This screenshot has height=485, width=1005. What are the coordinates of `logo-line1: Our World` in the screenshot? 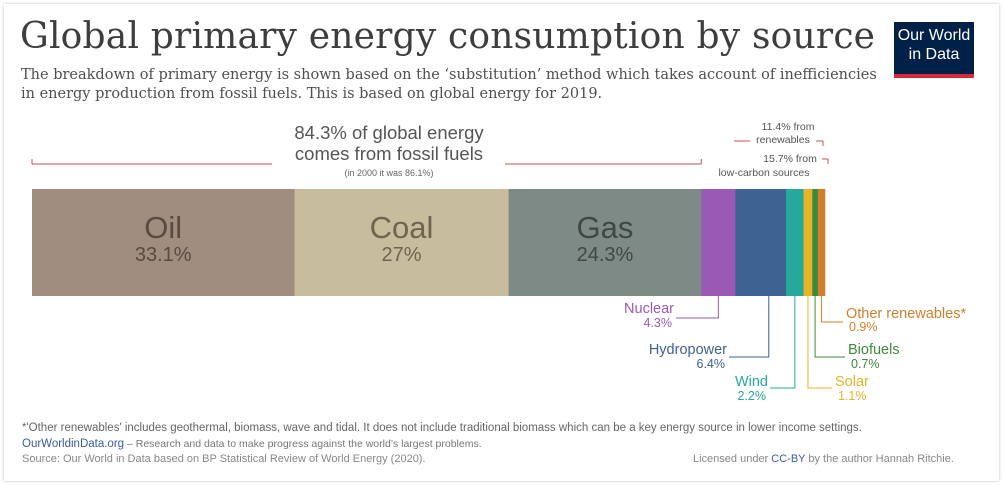 It's located at (934, 35).